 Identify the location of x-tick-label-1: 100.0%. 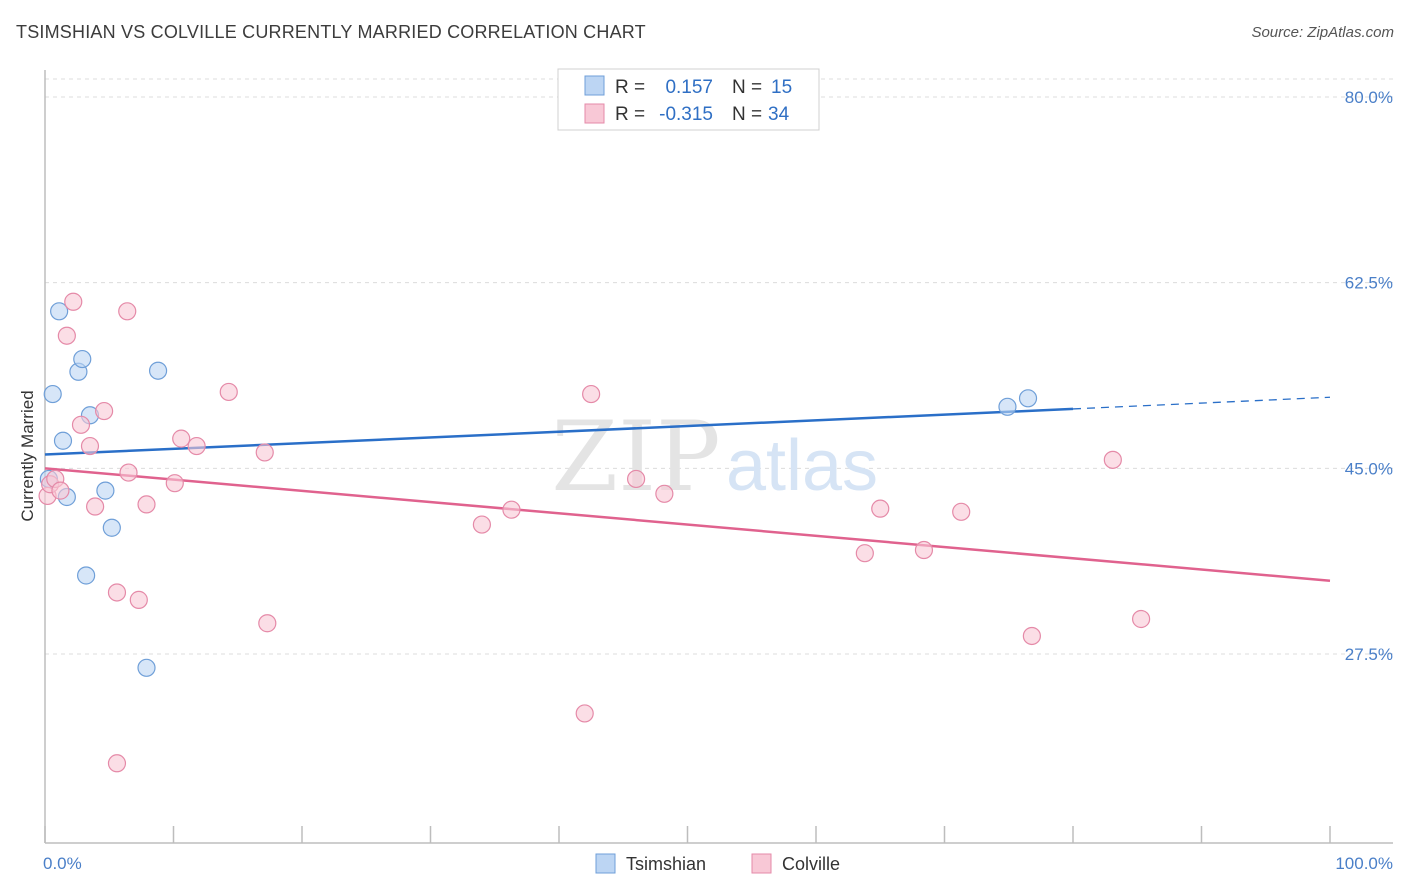
(1364, 863).